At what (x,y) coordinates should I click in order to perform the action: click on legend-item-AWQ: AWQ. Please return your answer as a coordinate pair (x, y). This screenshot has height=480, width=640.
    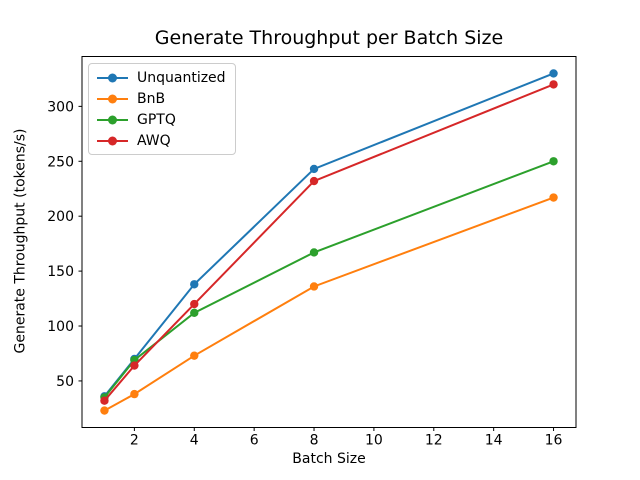
    Looking at the image, I should click on (161, 140).